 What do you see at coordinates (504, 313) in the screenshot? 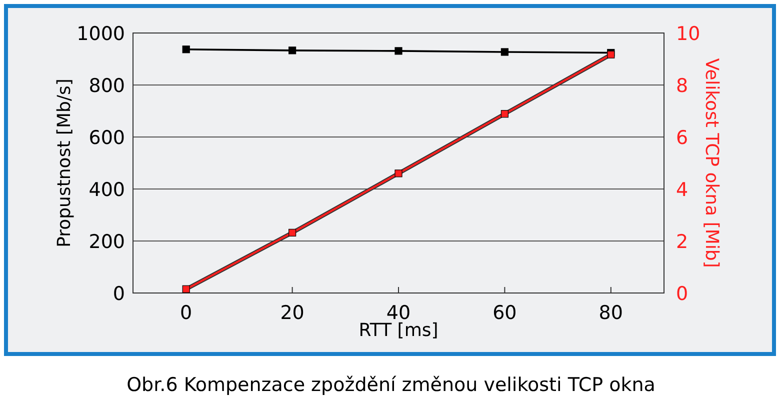
I see `x-tick-label: 60` at bounding box center [504, 313].